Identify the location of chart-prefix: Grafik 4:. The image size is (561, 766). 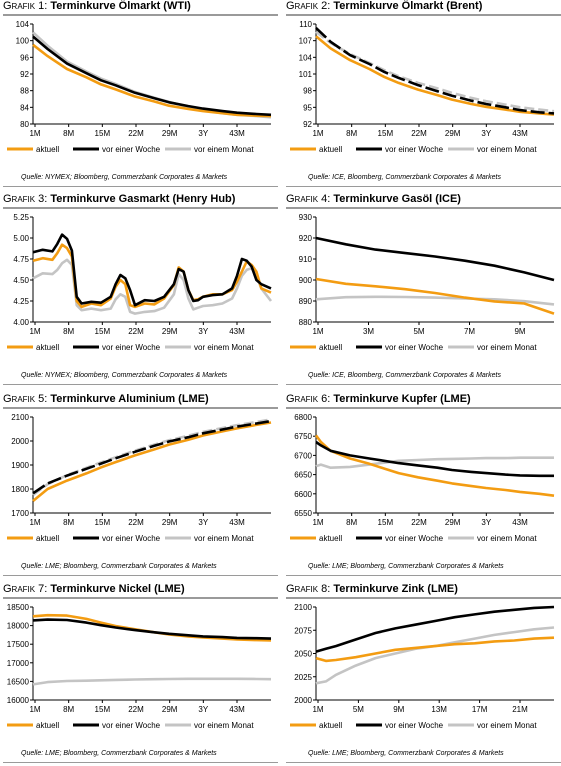
(310, 199).